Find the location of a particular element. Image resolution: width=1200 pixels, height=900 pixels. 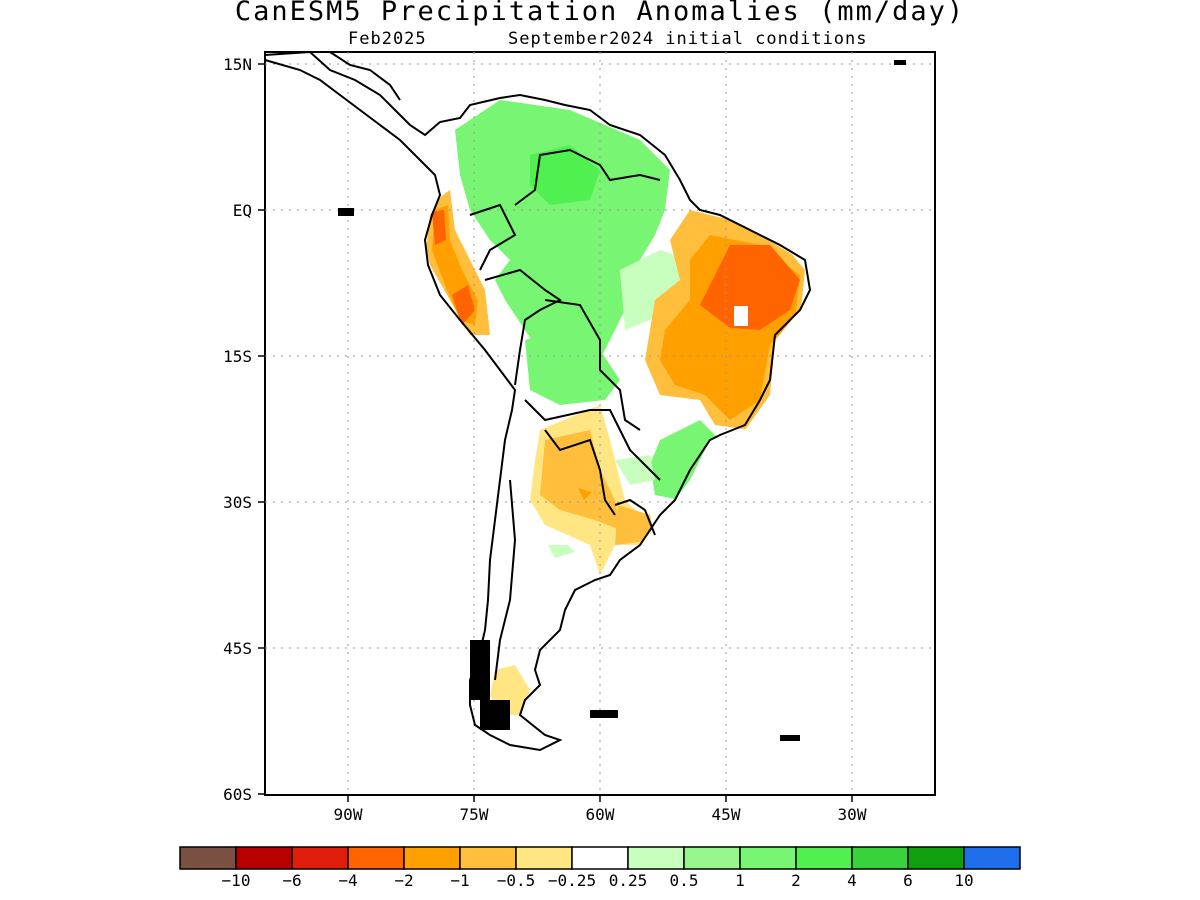

colorbar-label: 1 is located at coordinates (740, 880).